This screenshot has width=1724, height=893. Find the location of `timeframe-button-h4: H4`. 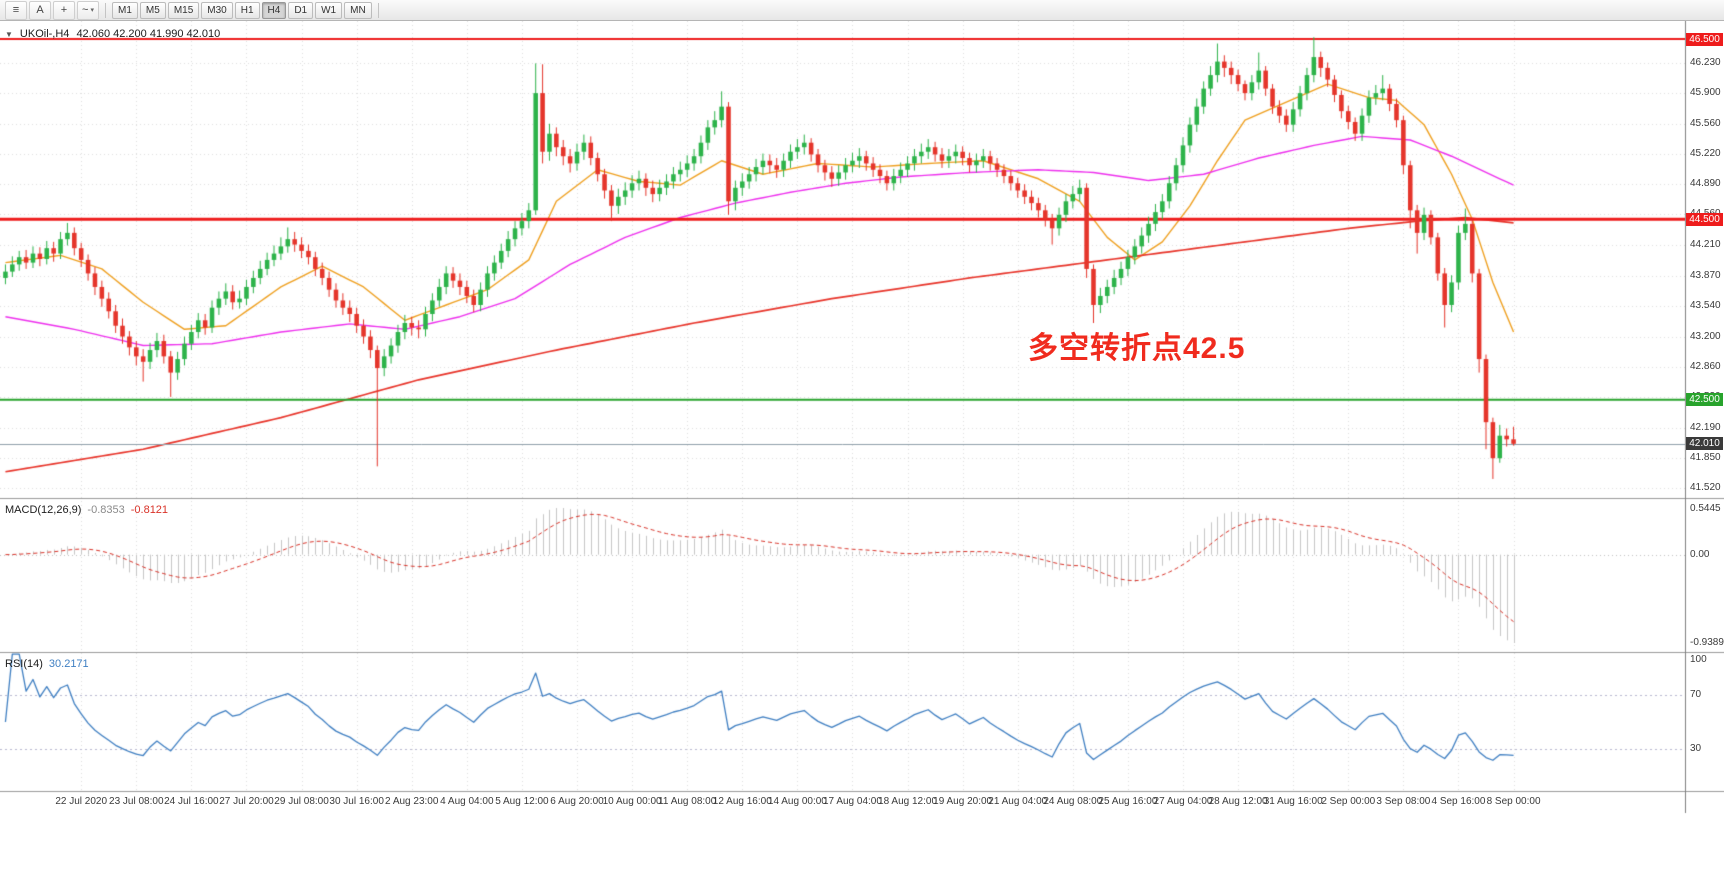

timeframe-button-h4: H4 is located at coordinates (274, 10).